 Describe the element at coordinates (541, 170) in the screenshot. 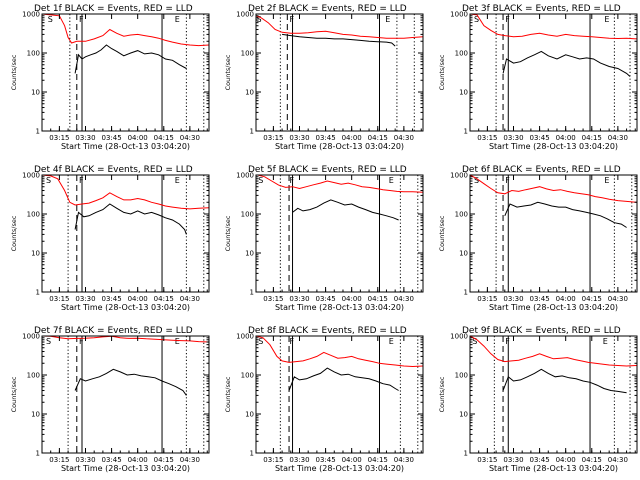

I see `panel-title: Det 6f BLACK = Events, RED = LLD` at that location.